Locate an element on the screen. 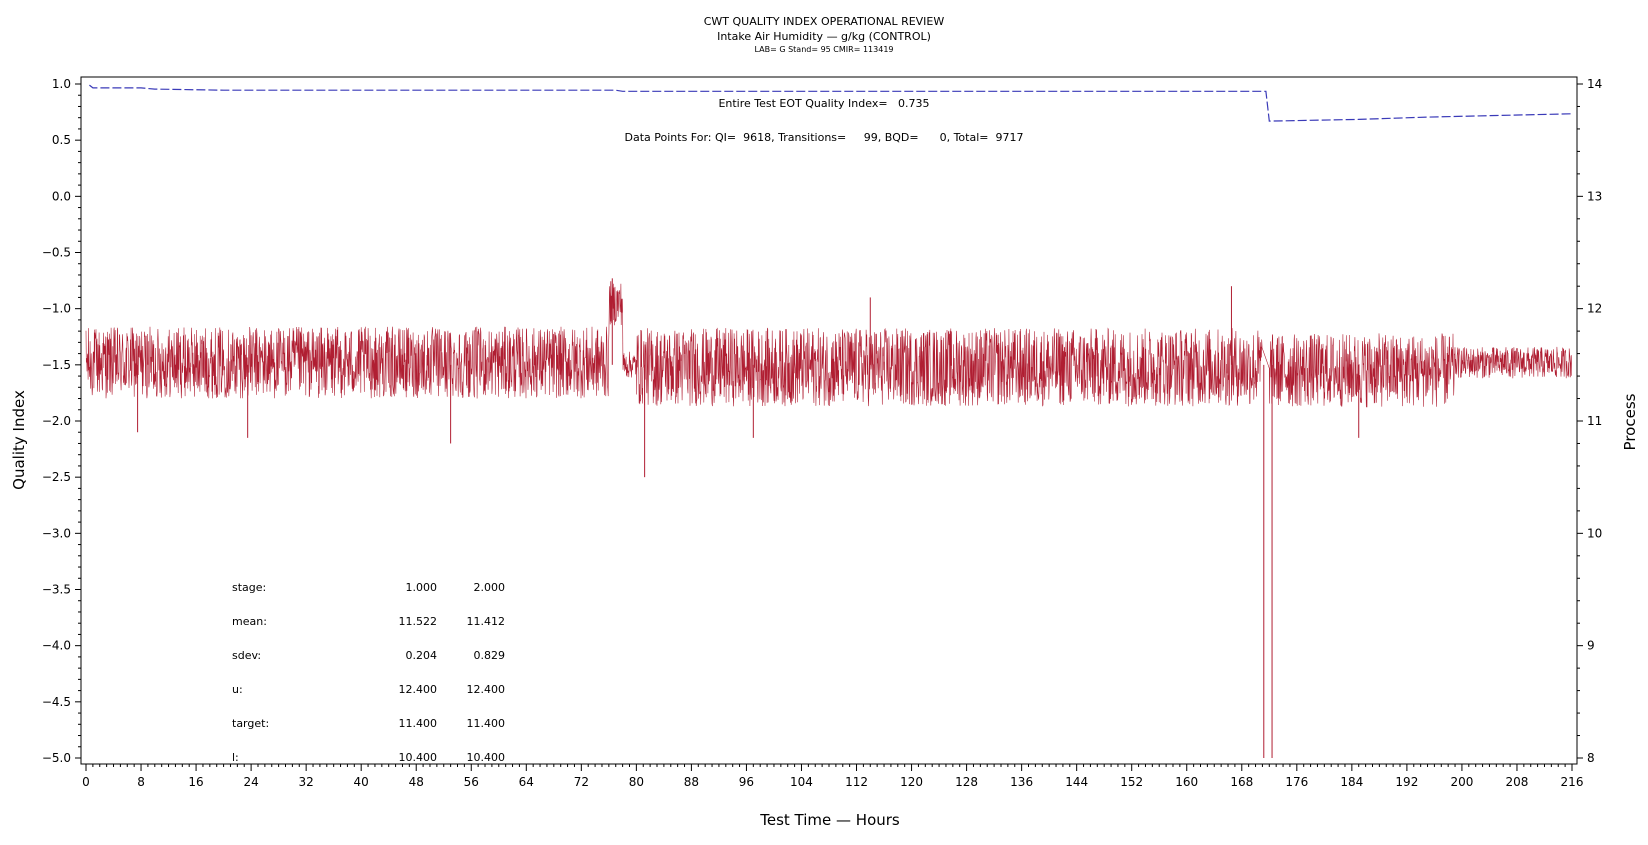 The width and height of the screenshot is (1648, 845). x-tick-label: 32 is located at coordinates (306, 782).